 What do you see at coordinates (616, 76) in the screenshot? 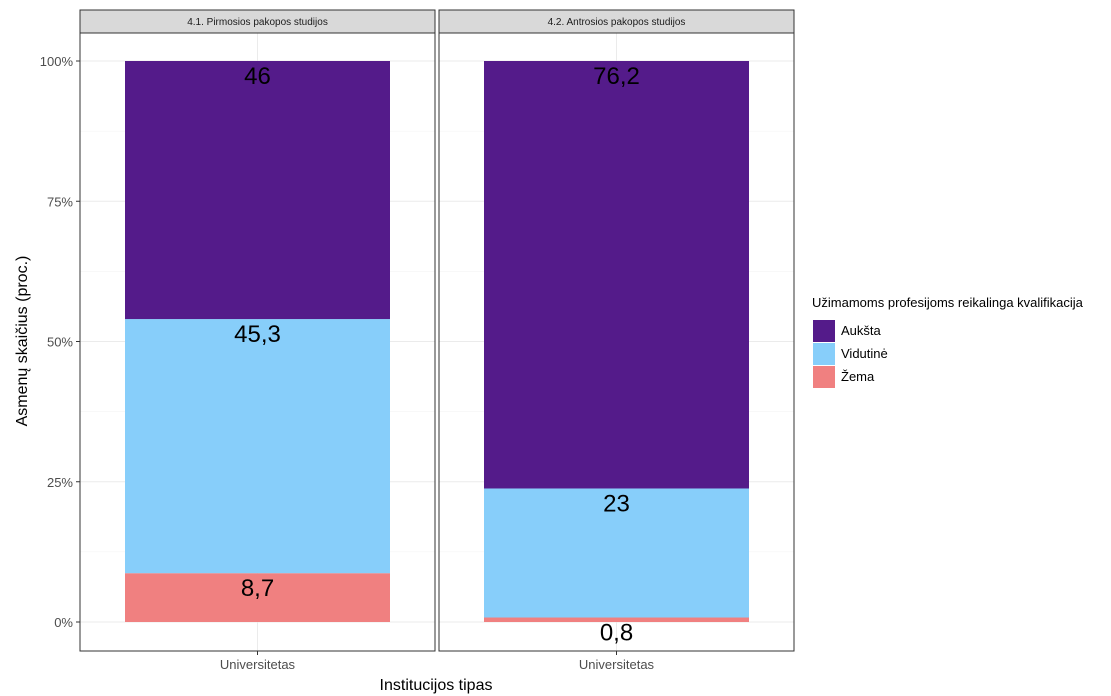
I see `data-label-aukšta: 76,2` at bounding box center [616, 76].